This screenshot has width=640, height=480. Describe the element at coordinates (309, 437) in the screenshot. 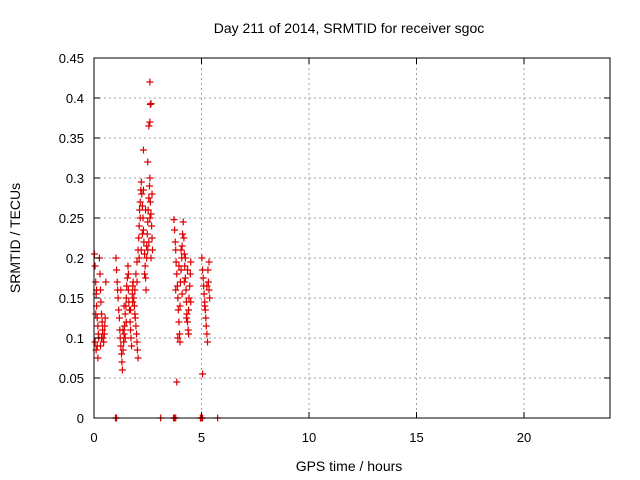

I see `x-tick-label: 10` at that location.